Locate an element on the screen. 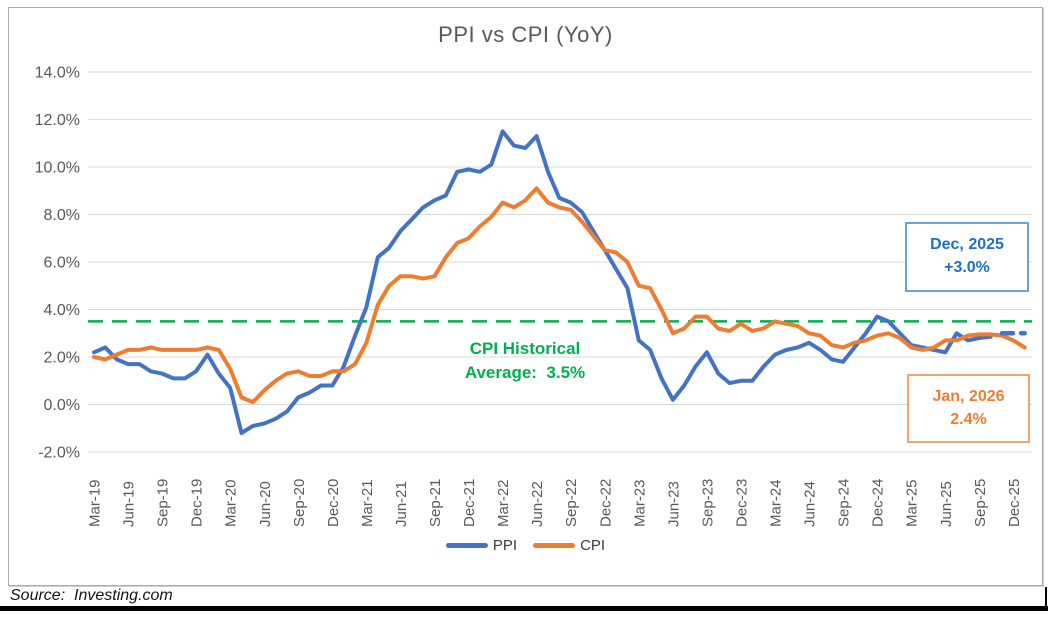  source-caption: Source: Investing.com is located at coordinates (91, 595).